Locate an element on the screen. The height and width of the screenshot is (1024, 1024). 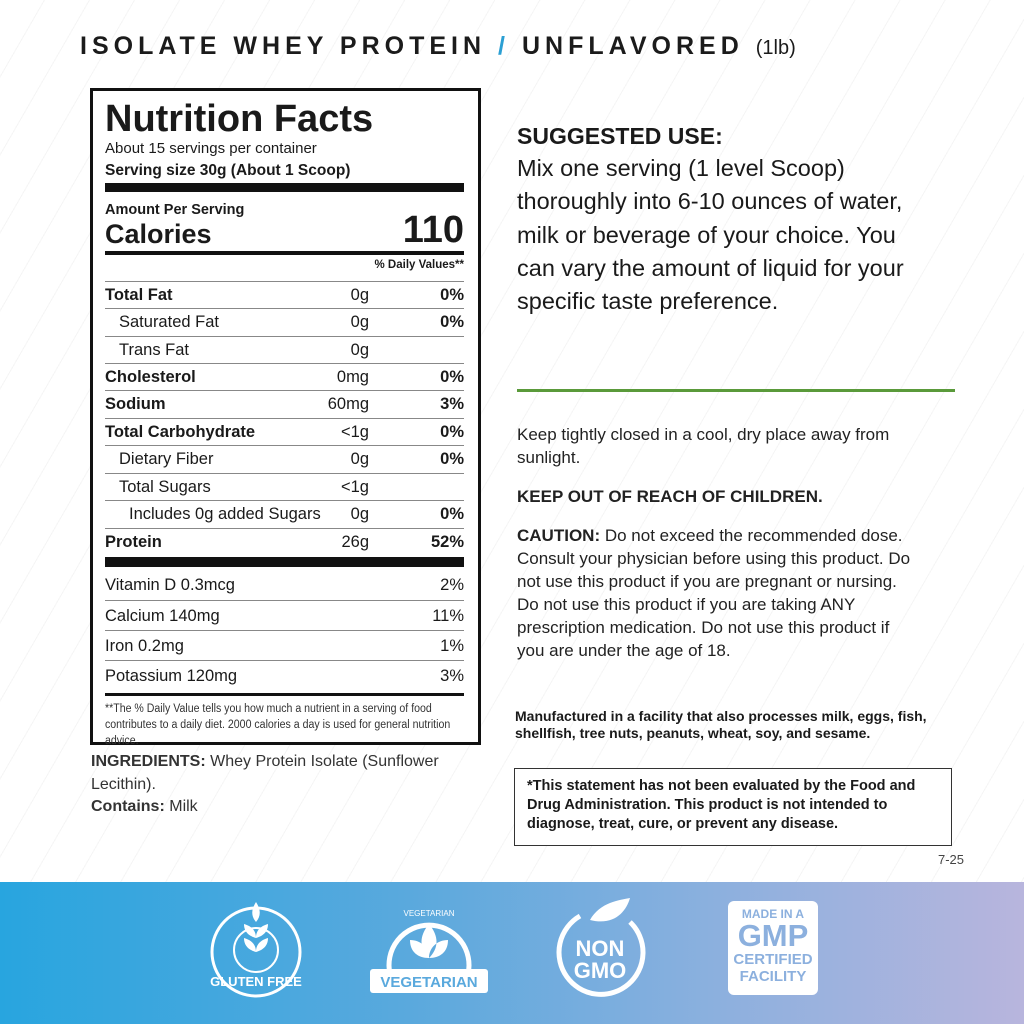
ingredients-label: INGREDIENTS: is located at coordinates (148, 761).